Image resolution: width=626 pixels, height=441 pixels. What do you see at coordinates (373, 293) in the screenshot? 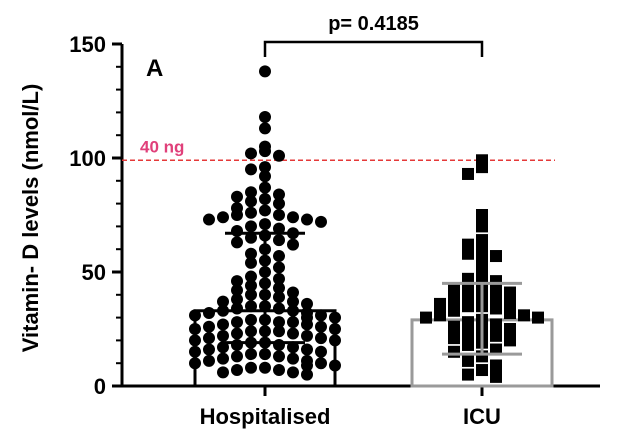
I see `error-bars` at bounding box center [373, 293].